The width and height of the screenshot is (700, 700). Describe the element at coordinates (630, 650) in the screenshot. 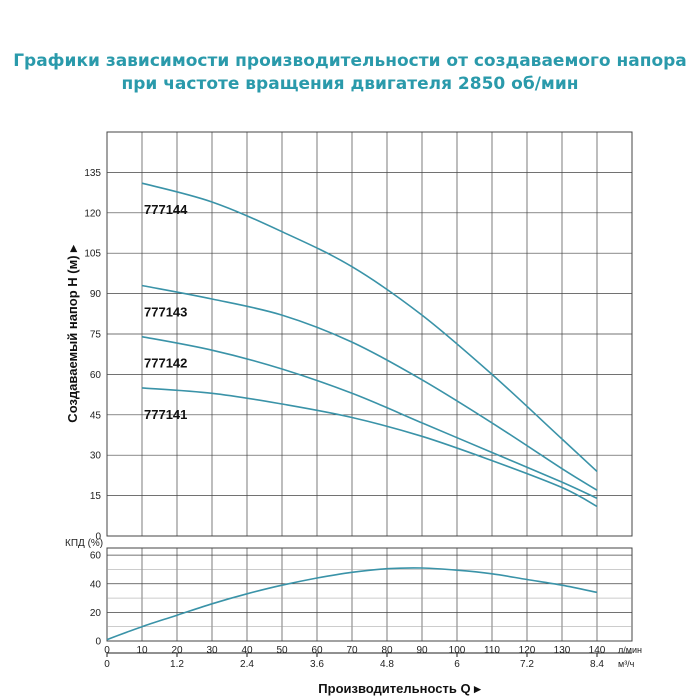

I see `x-unit-lmin: л/мин` at that location.